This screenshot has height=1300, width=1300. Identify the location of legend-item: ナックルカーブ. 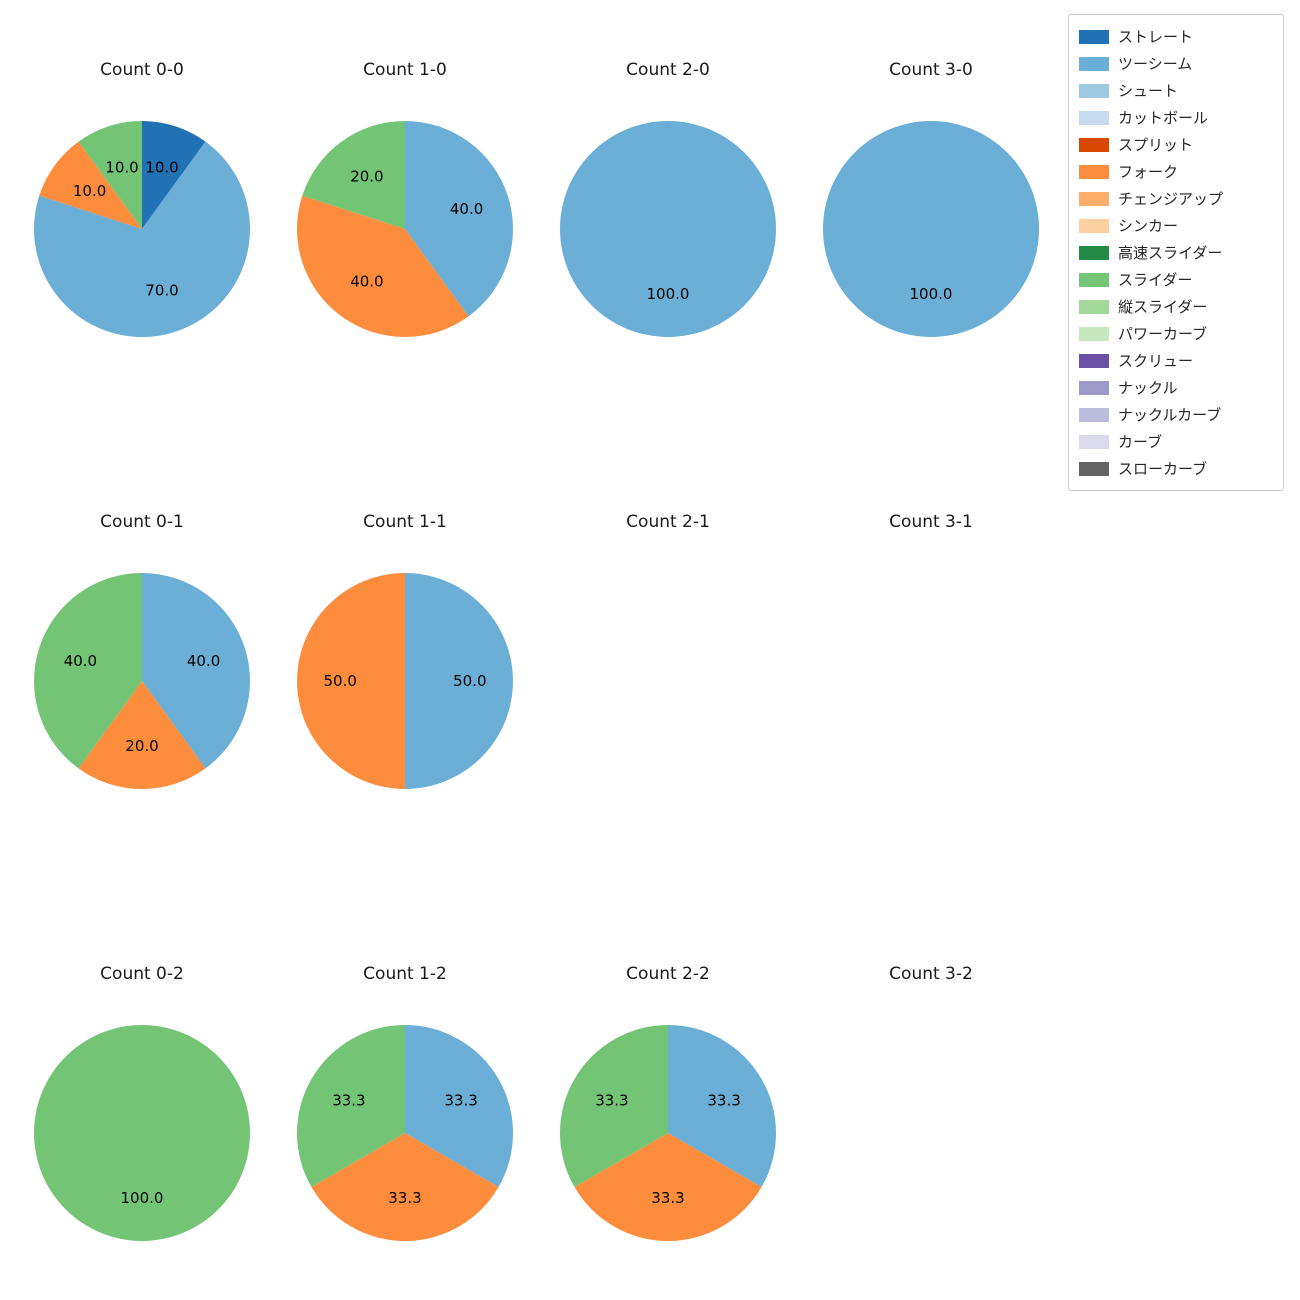
(1176, 414).